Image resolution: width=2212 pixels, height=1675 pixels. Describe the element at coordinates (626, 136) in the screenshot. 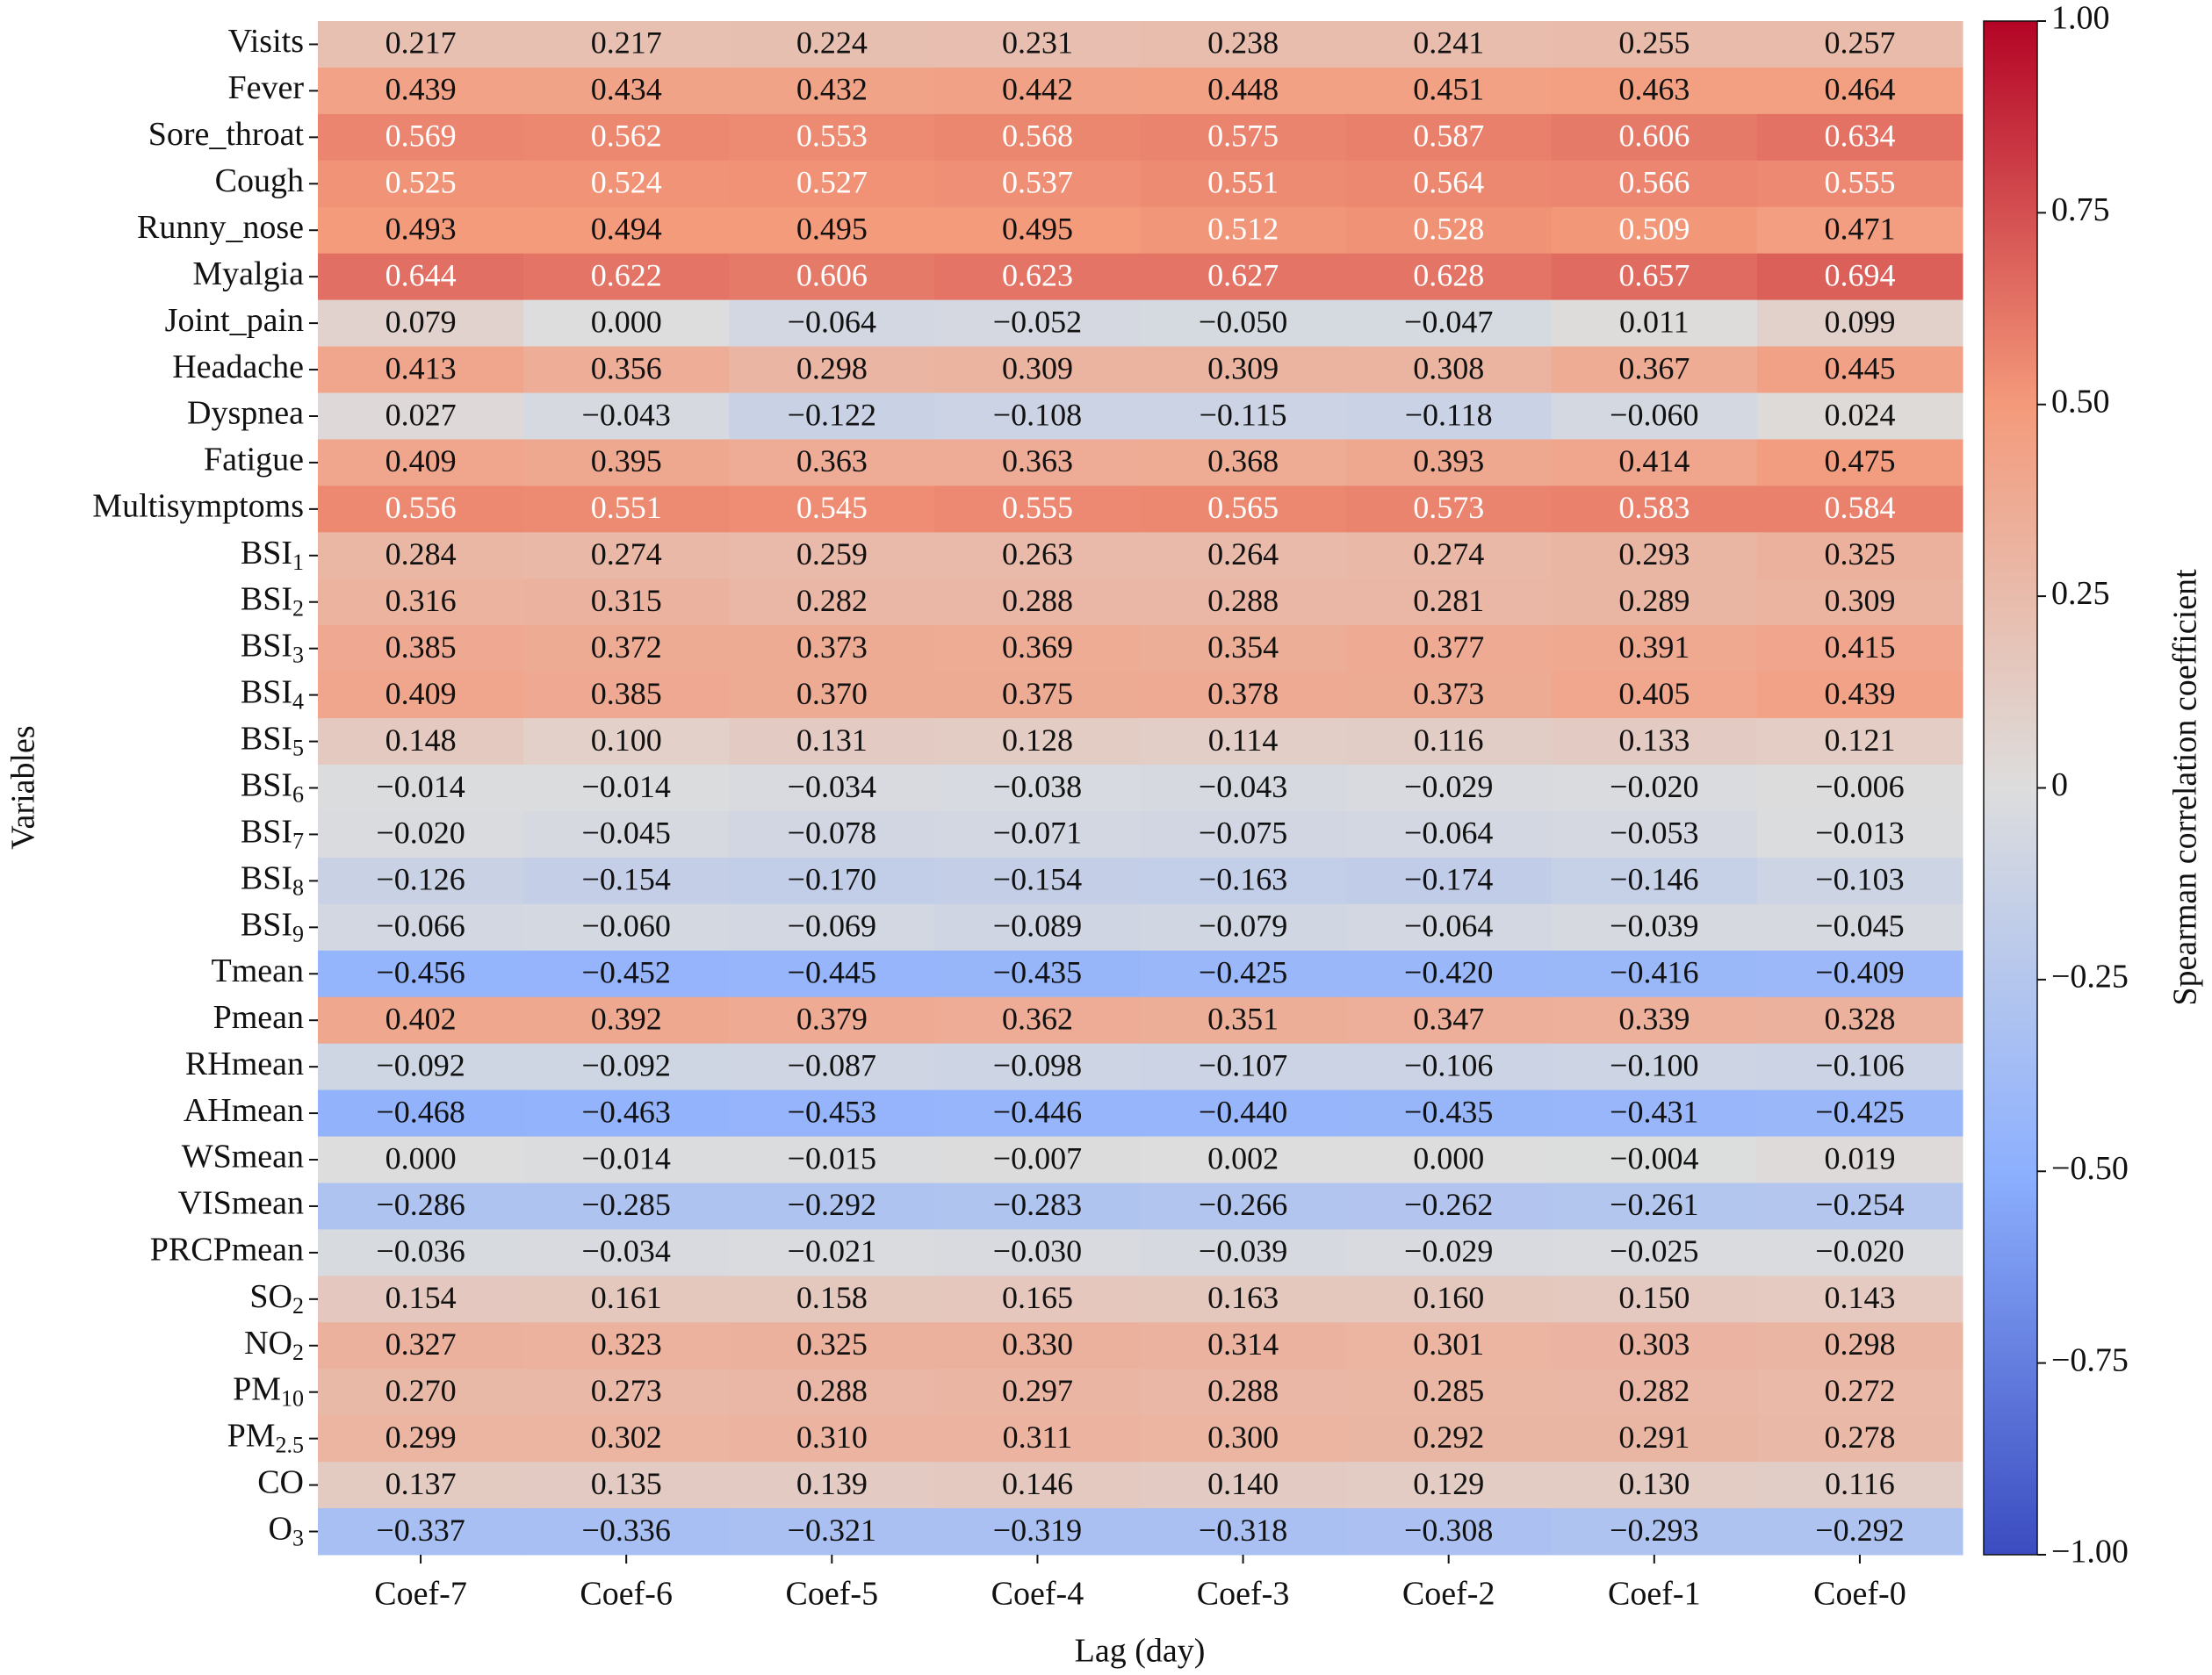

I see `cell-value-label: 0.562` at that location.